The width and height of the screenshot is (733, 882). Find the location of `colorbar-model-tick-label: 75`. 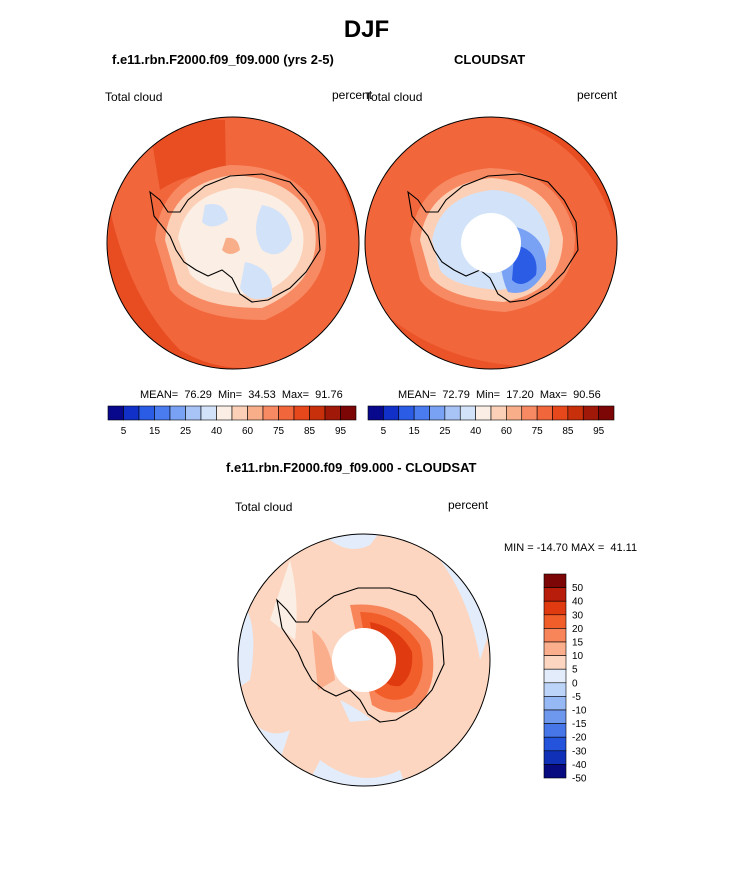

colorbar-model-tick-label: 75 is located at coordinates (279, 431).